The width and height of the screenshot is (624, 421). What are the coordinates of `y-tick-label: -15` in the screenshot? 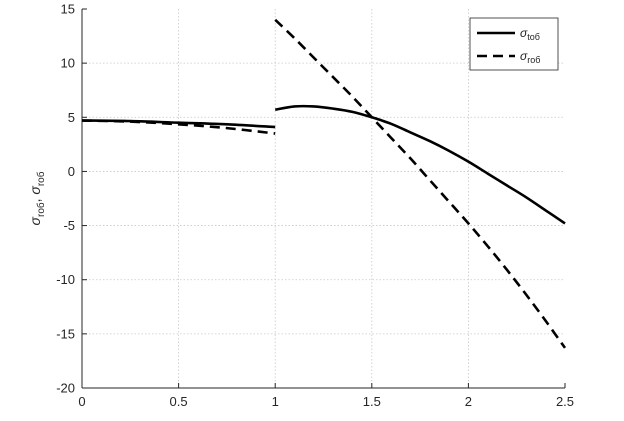 It's located at (65, 333).